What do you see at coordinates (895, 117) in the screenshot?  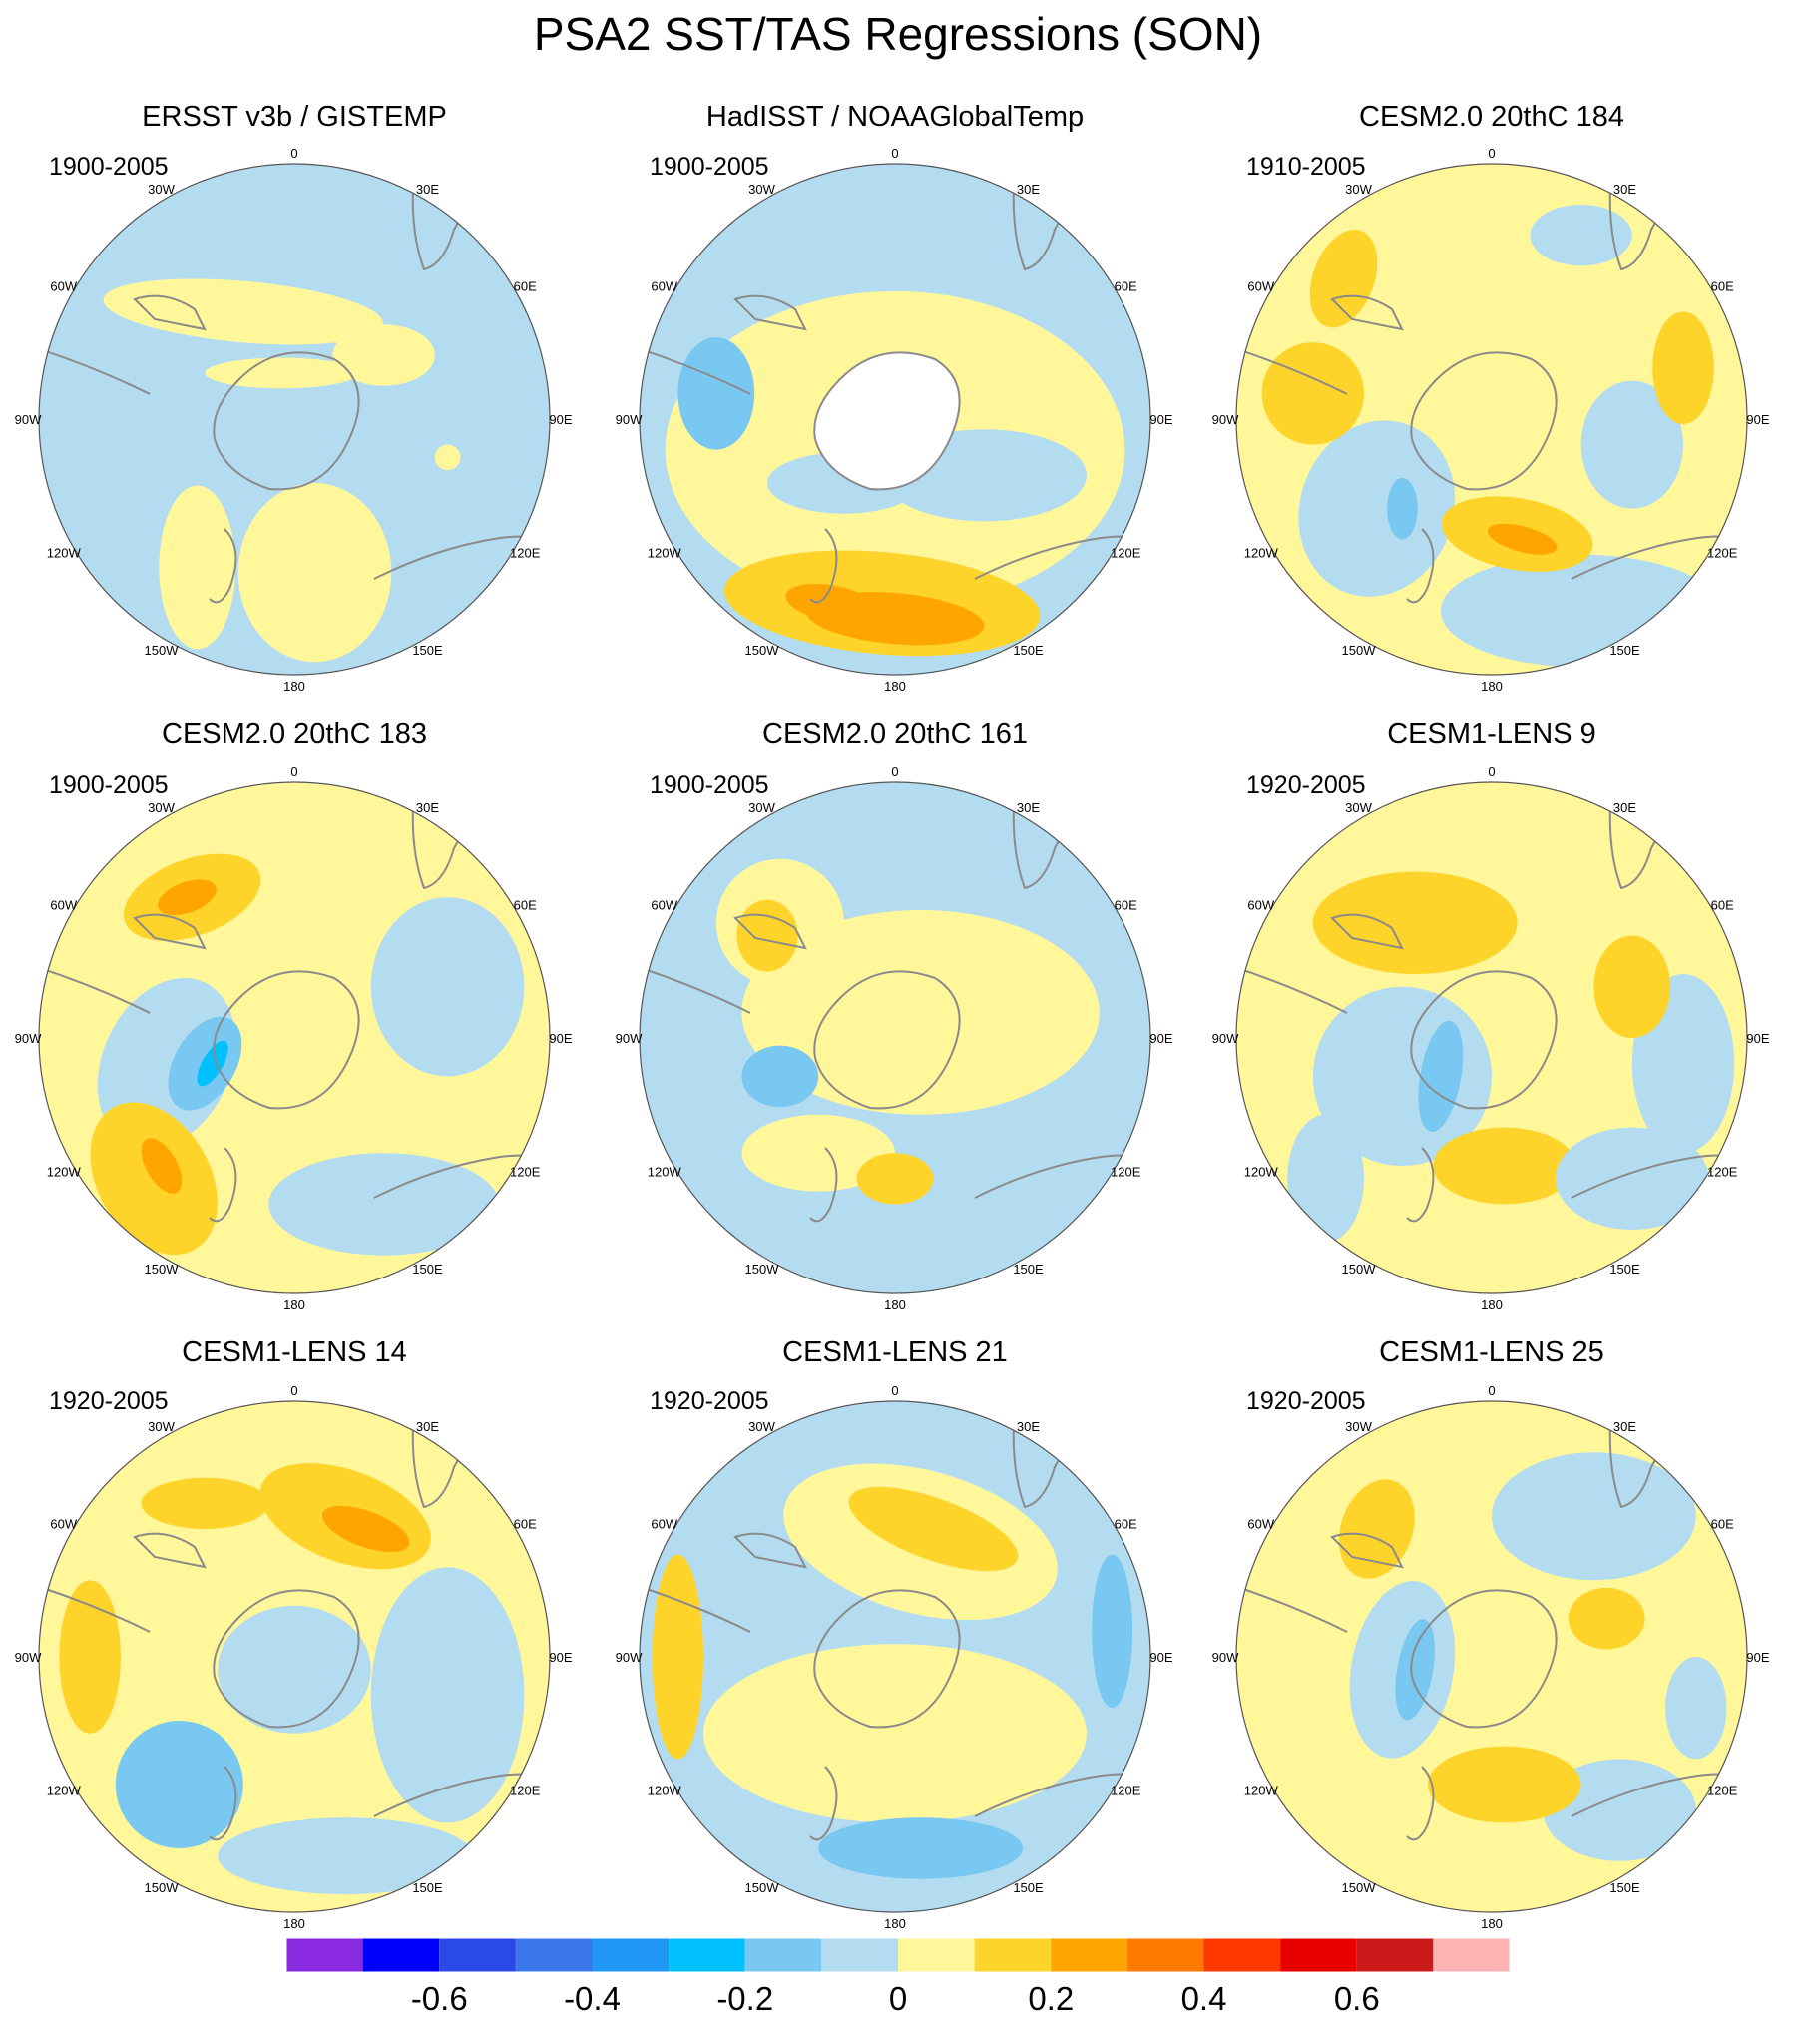 I see `panel-title: HadISST / NOAAGlobalTemp` at bounding box center [895, 117].